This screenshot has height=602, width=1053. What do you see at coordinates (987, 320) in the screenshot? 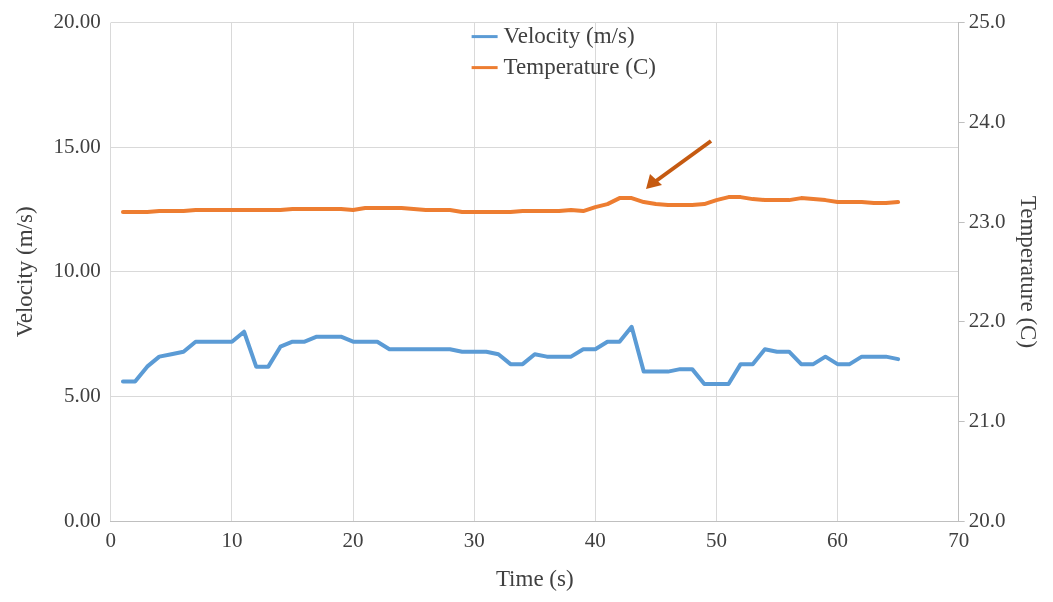
I see `y2-tick-label: 22.0` at bounding box center [987, 320].